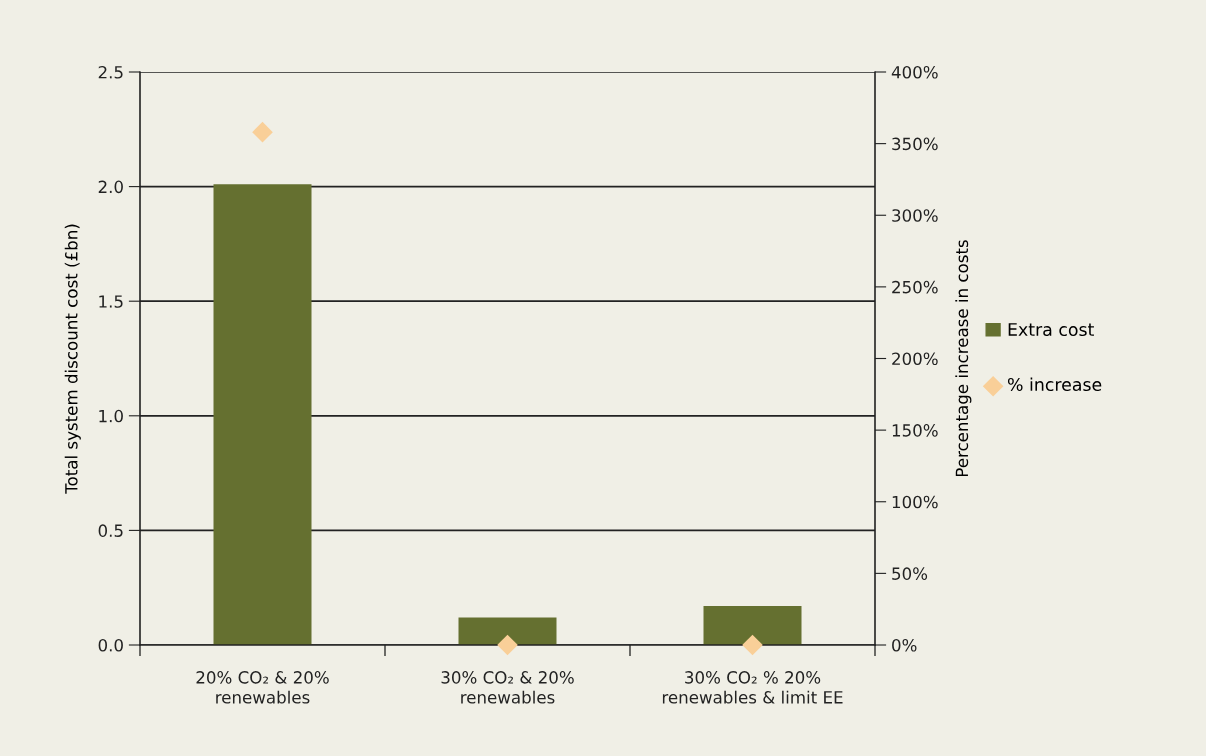 Image resolution: width=1206 pixels, height=756 pixels. What do you see at coordinates (963, 358) in the screenshot?
I see `y2-axis-title: Percentage increase in costs` at bounding box center [963, 358].